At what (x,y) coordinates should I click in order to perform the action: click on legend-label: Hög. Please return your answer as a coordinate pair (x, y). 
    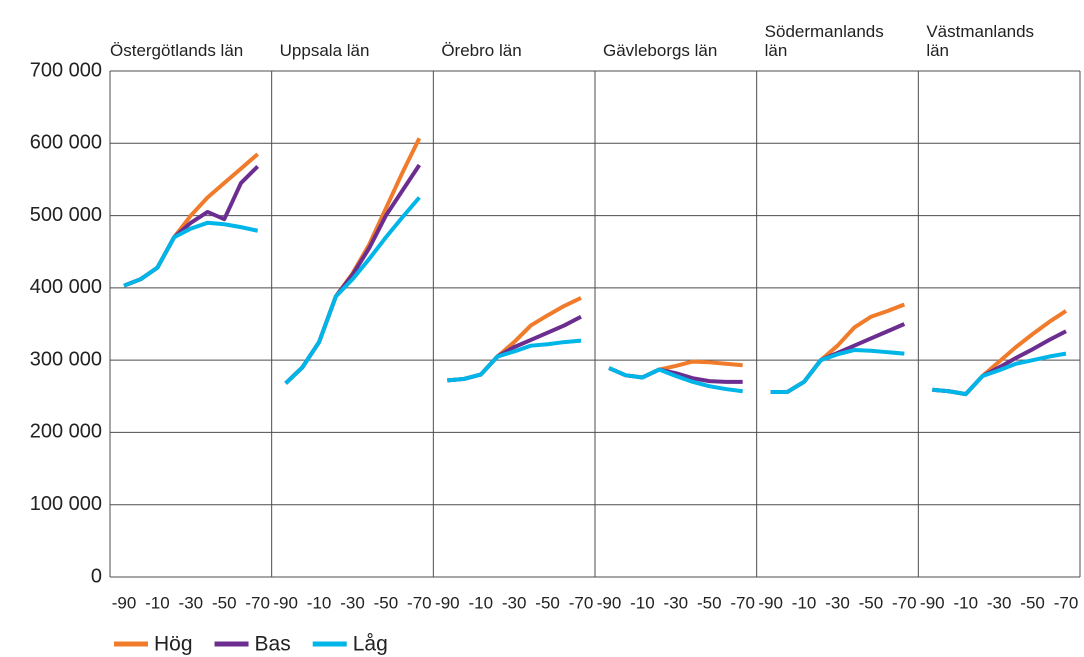
    Looking at the image, I should click on (173, 644).